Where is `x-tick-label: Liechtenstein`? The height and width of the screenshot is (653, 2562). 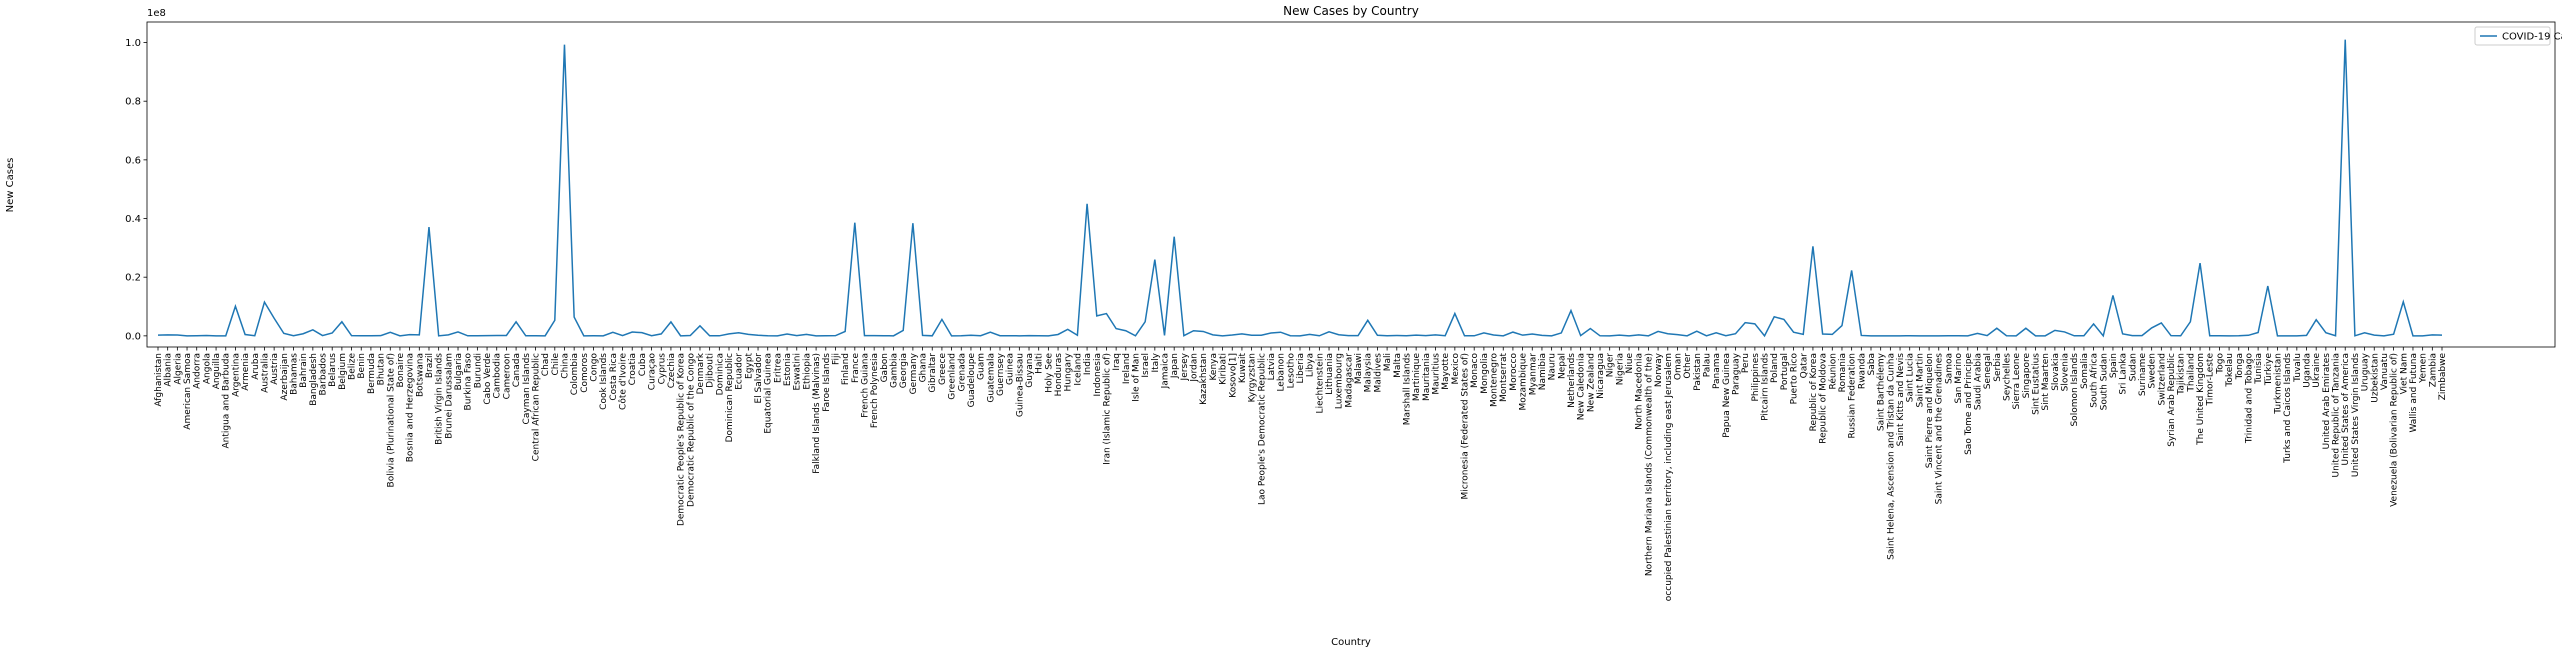 x-tick-label: Liechtenstein is located at coordinates (1320, 383).